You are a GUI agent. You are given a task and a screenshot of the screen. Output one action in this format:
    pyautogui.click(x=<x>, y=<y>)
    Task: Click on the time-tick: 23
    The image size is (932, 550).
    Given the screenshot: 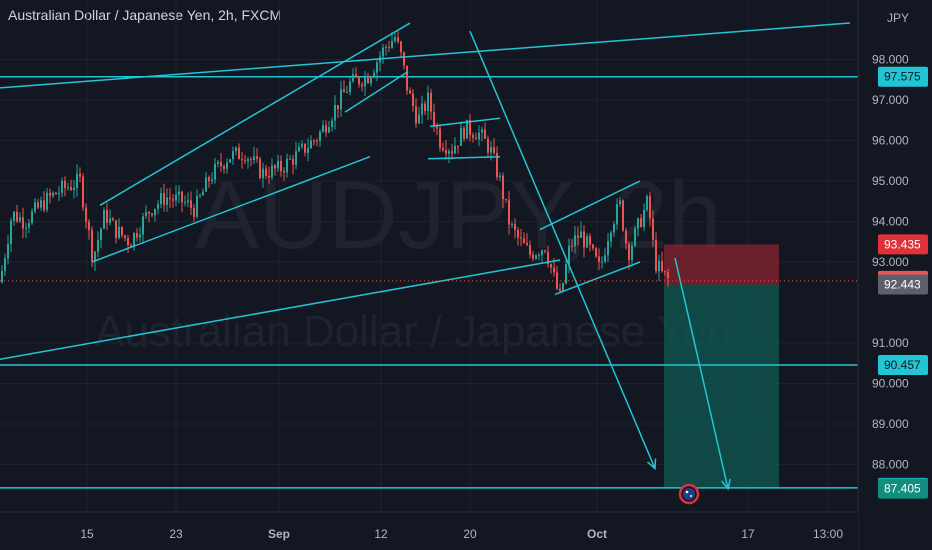 What is the action you would take?
    pyautogui.click(x=176, y=534)
    